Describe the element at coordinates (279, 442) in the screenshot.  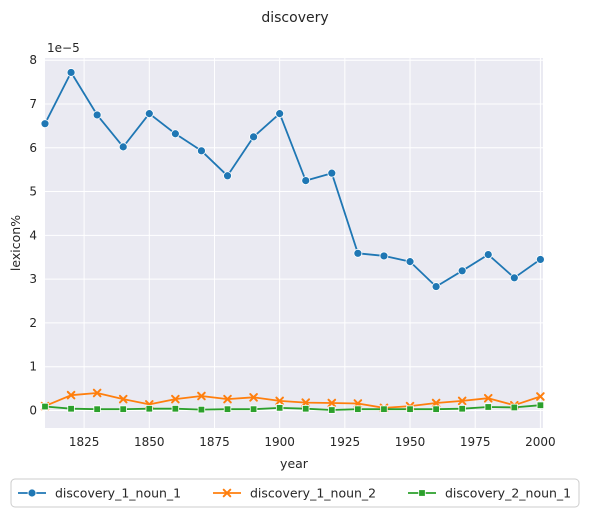
I see `x-tick-label: 1900` at that location.